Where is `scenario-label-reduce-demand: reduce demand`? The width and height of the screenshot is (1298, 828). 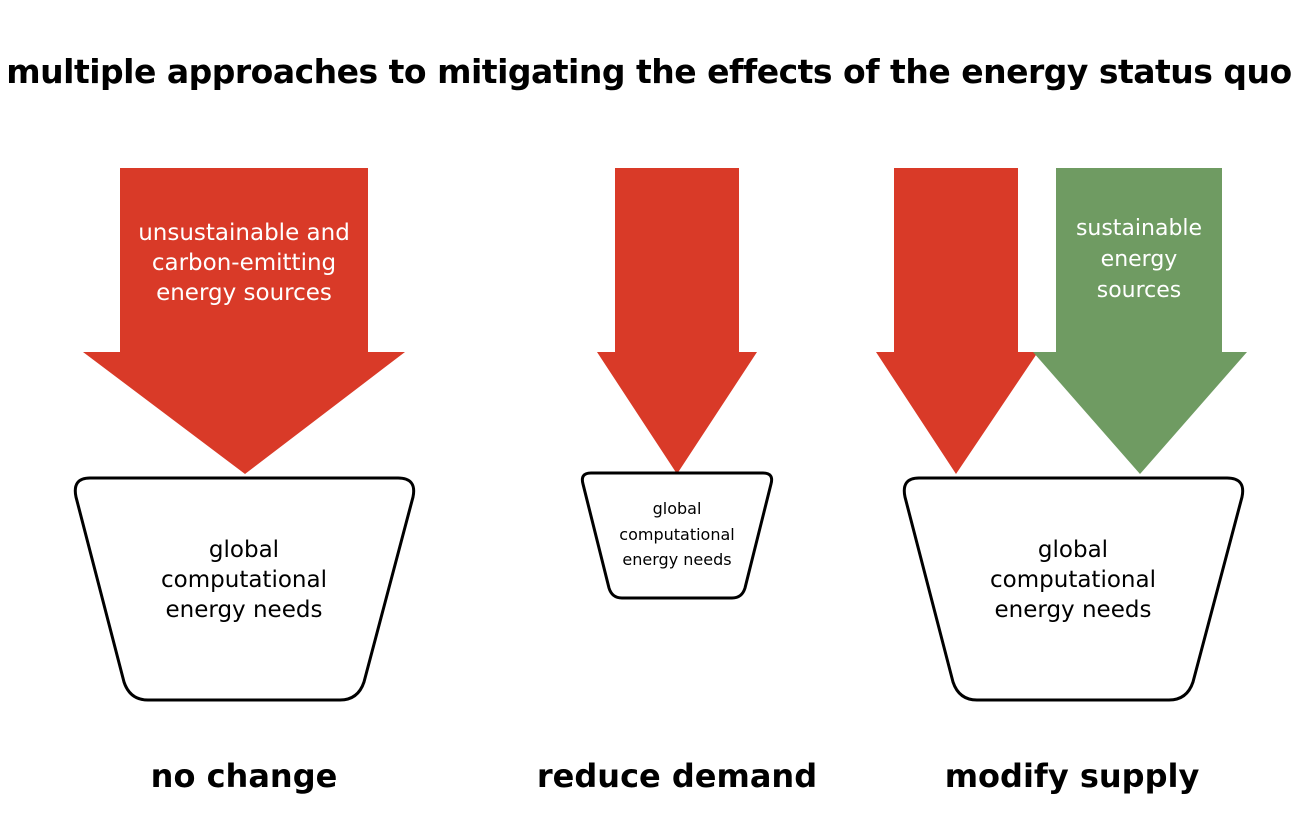 scenario-label-reduce-demand: reduce demand is located at coordinates (677, 776).